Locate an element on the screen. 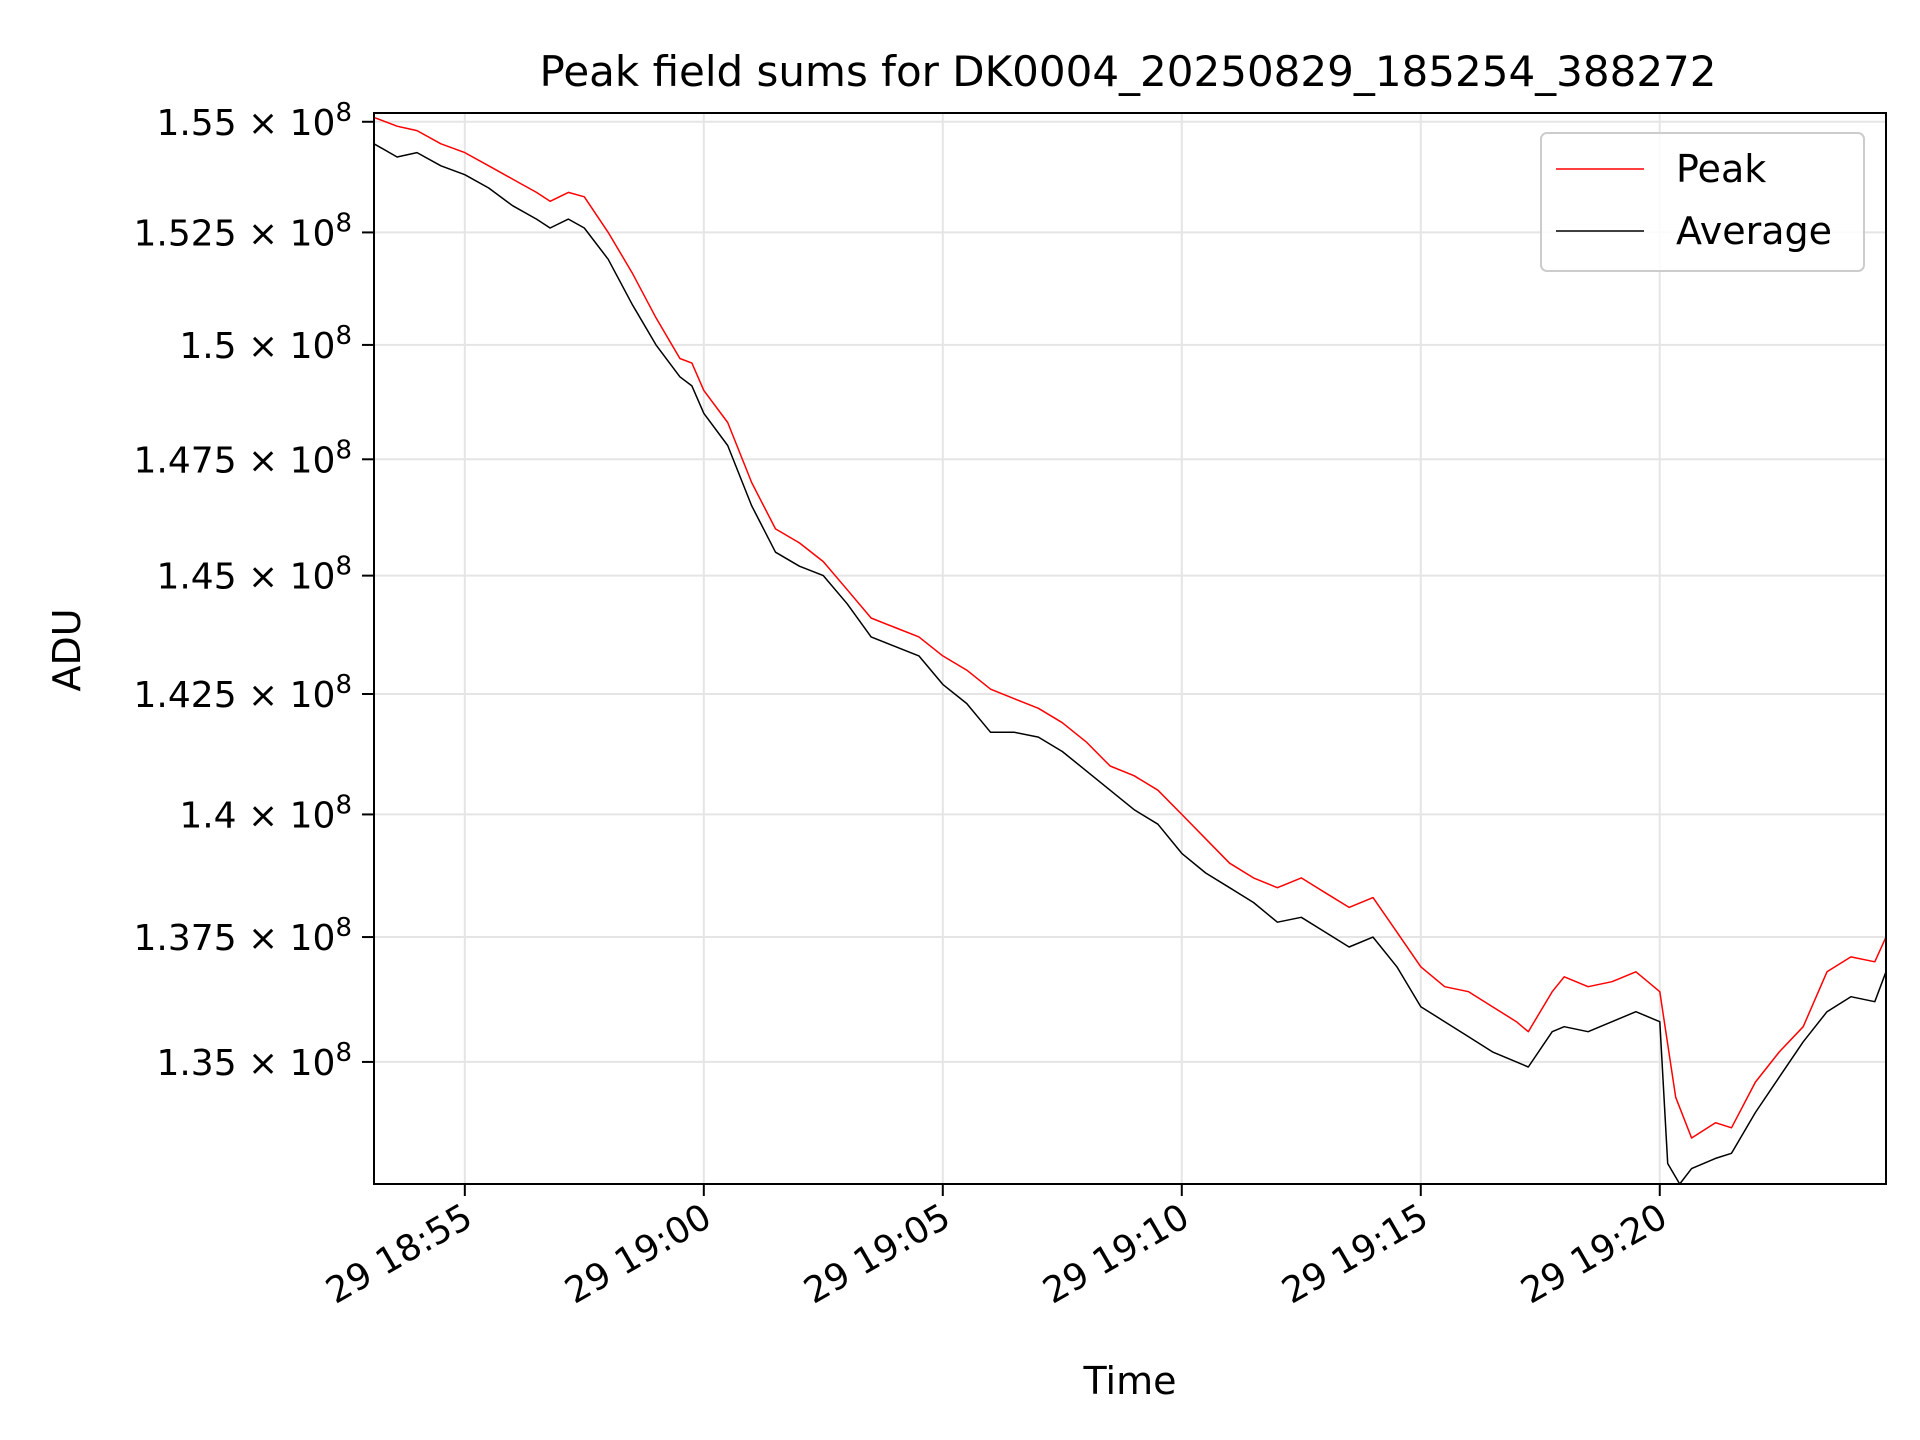  y-tick-label: 1.5 × 10⁸ is located at coordinates (265, 344).